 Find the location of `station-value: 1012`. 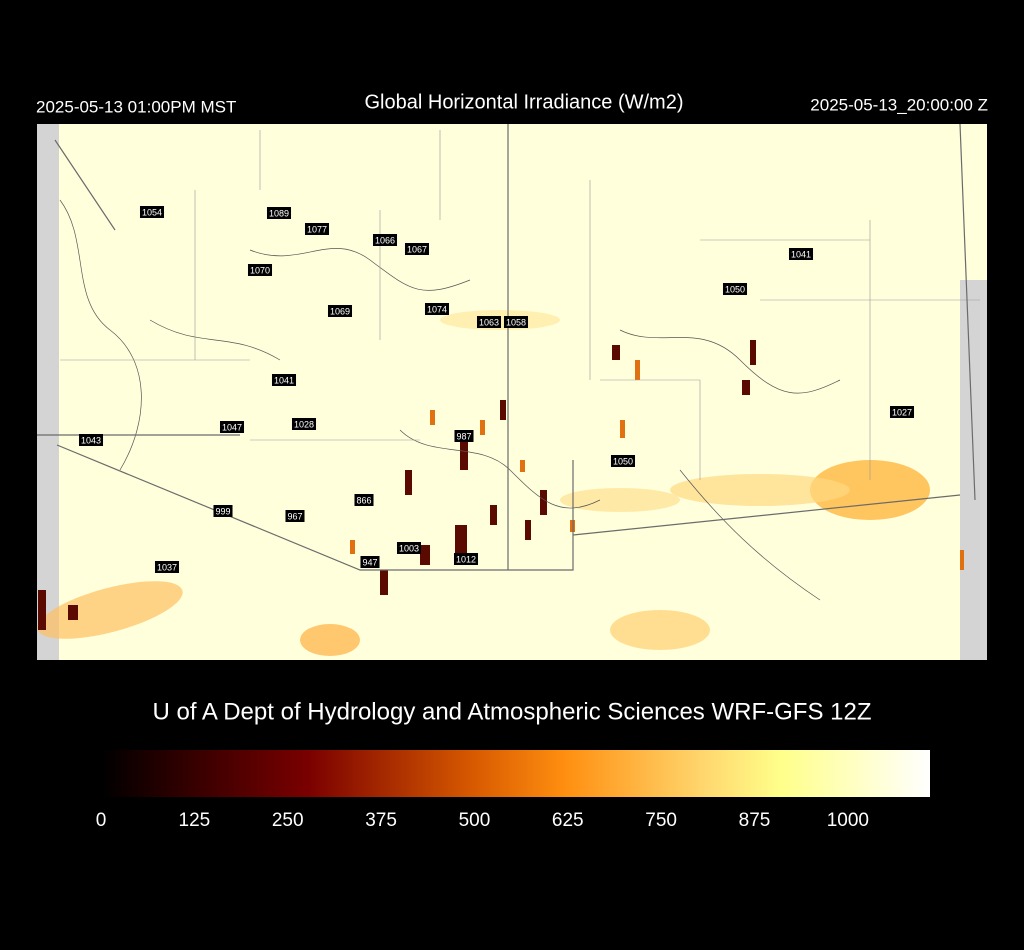

station-value: 1012 is located at coordinates (466, 559).